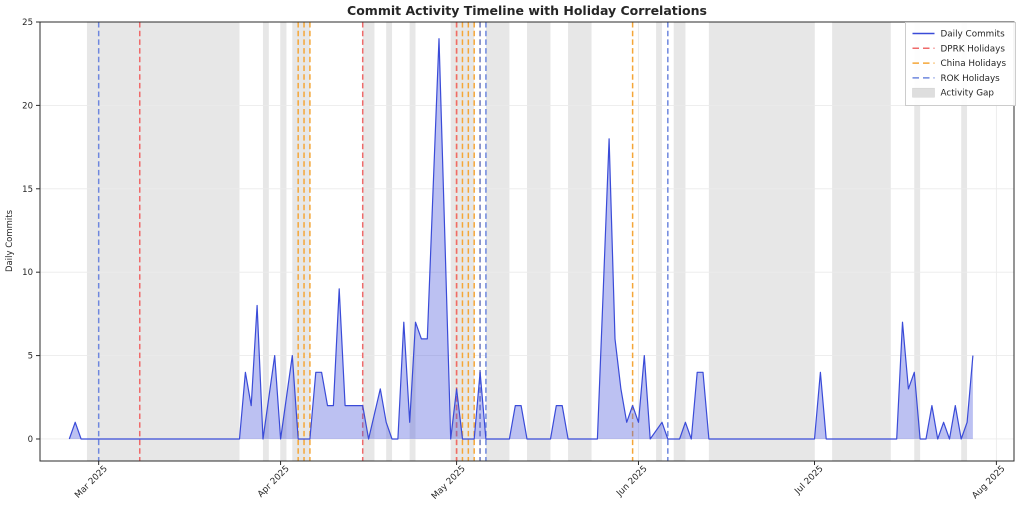 This screenshot has height=510, width=1024. I want to click on legend-item-activity-gap: Activity Gap, so click(953, 93).